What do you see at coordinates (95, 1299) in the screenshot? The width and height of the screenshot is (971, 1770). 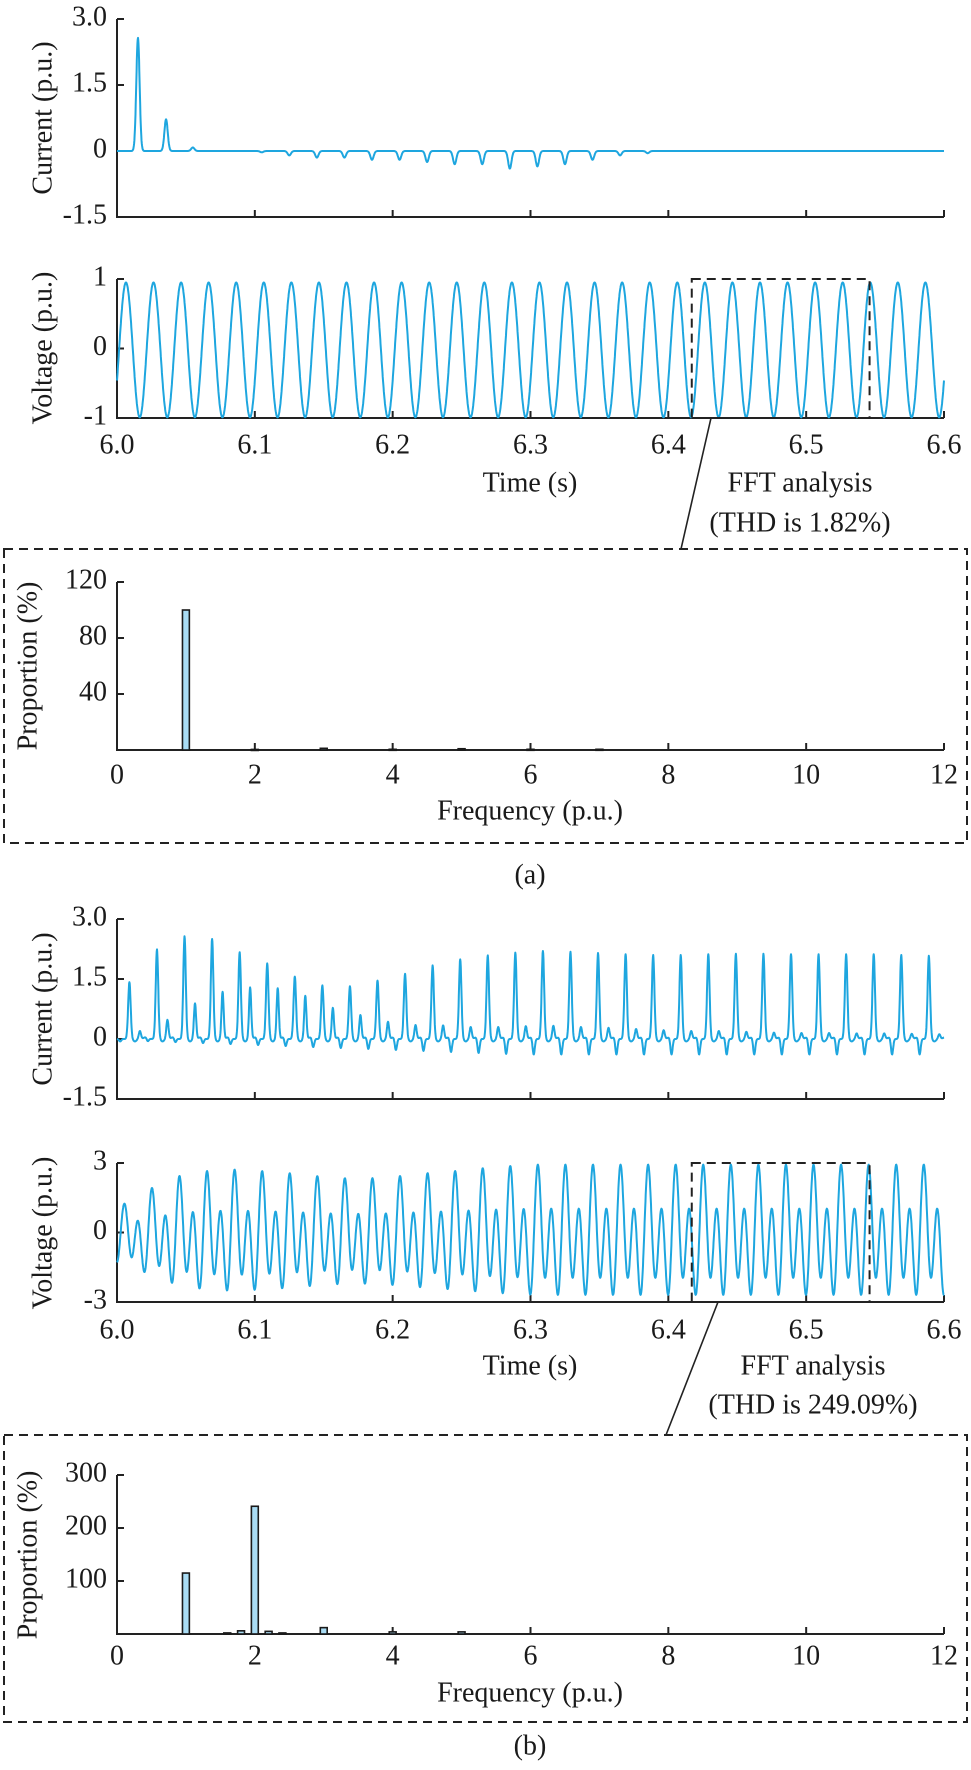 I see `voltage-b-ytick-label: -3` at bounding box center [95, 1299].